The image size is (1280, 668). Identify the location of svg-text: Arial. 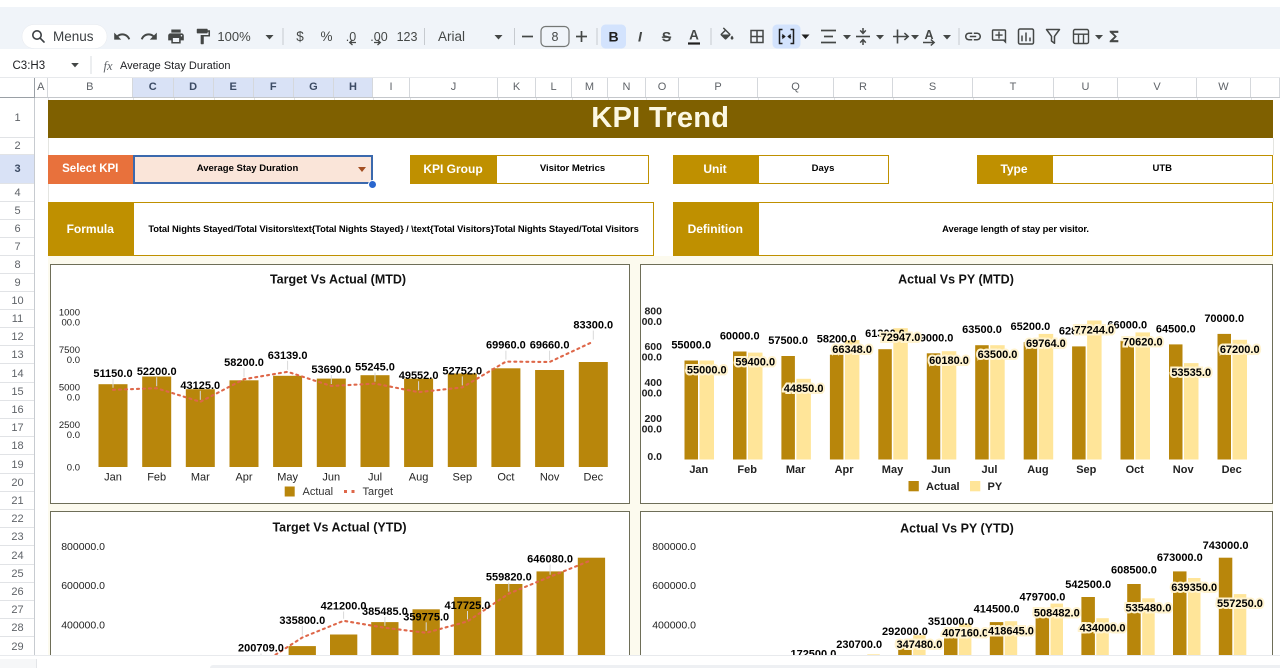
(451, 36).